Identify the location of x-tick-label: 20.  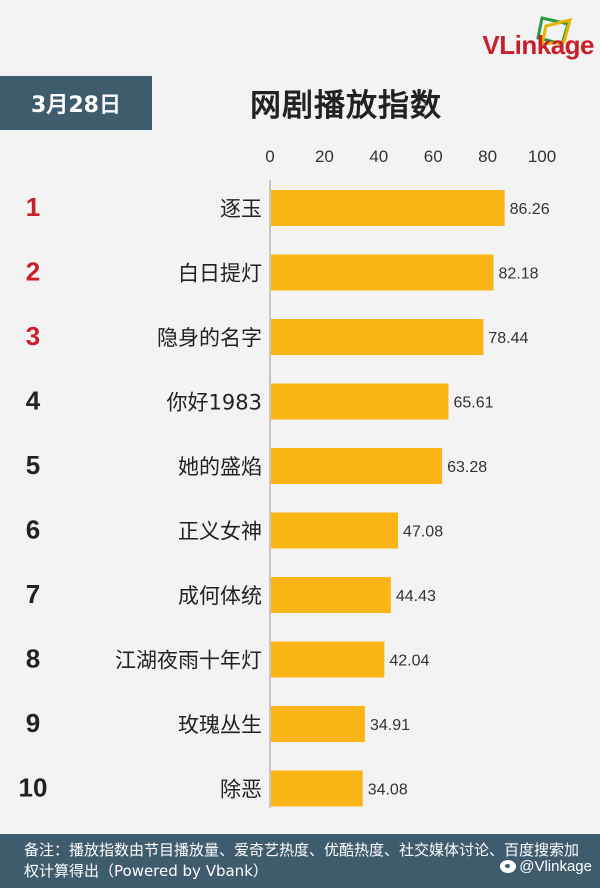
(324, 156).